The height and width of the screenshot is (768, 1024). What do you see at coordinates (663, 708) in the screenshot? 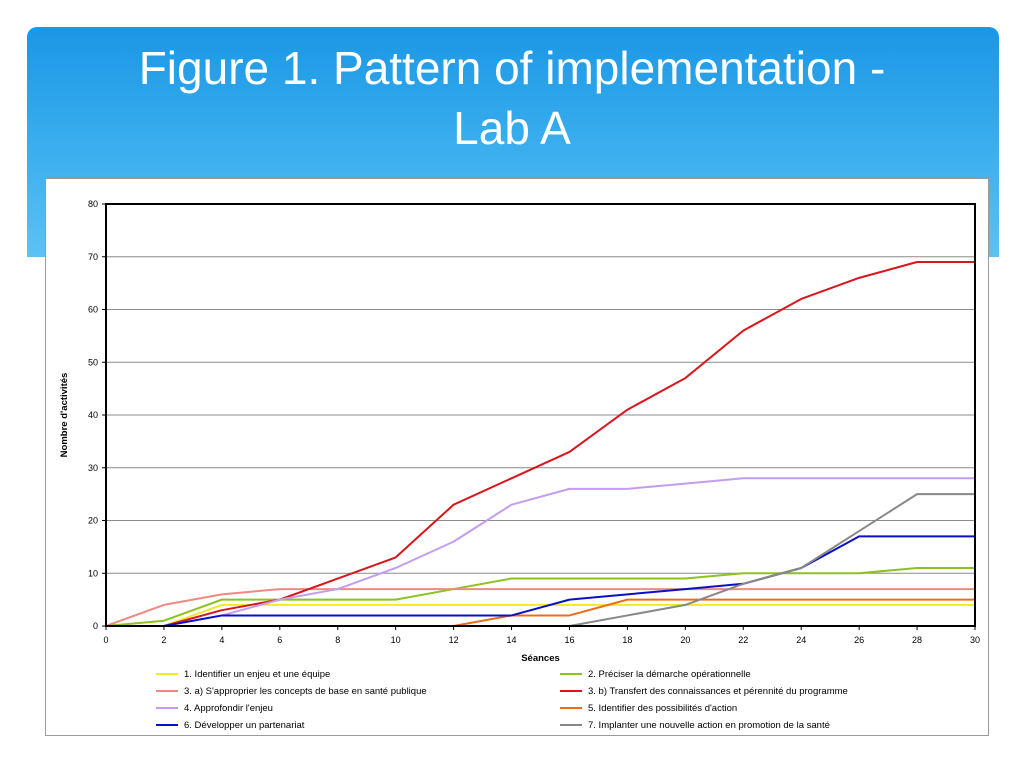
I see `legend-label: 5. Identifier des possibilités d'action` at bounding box center [663, 708].